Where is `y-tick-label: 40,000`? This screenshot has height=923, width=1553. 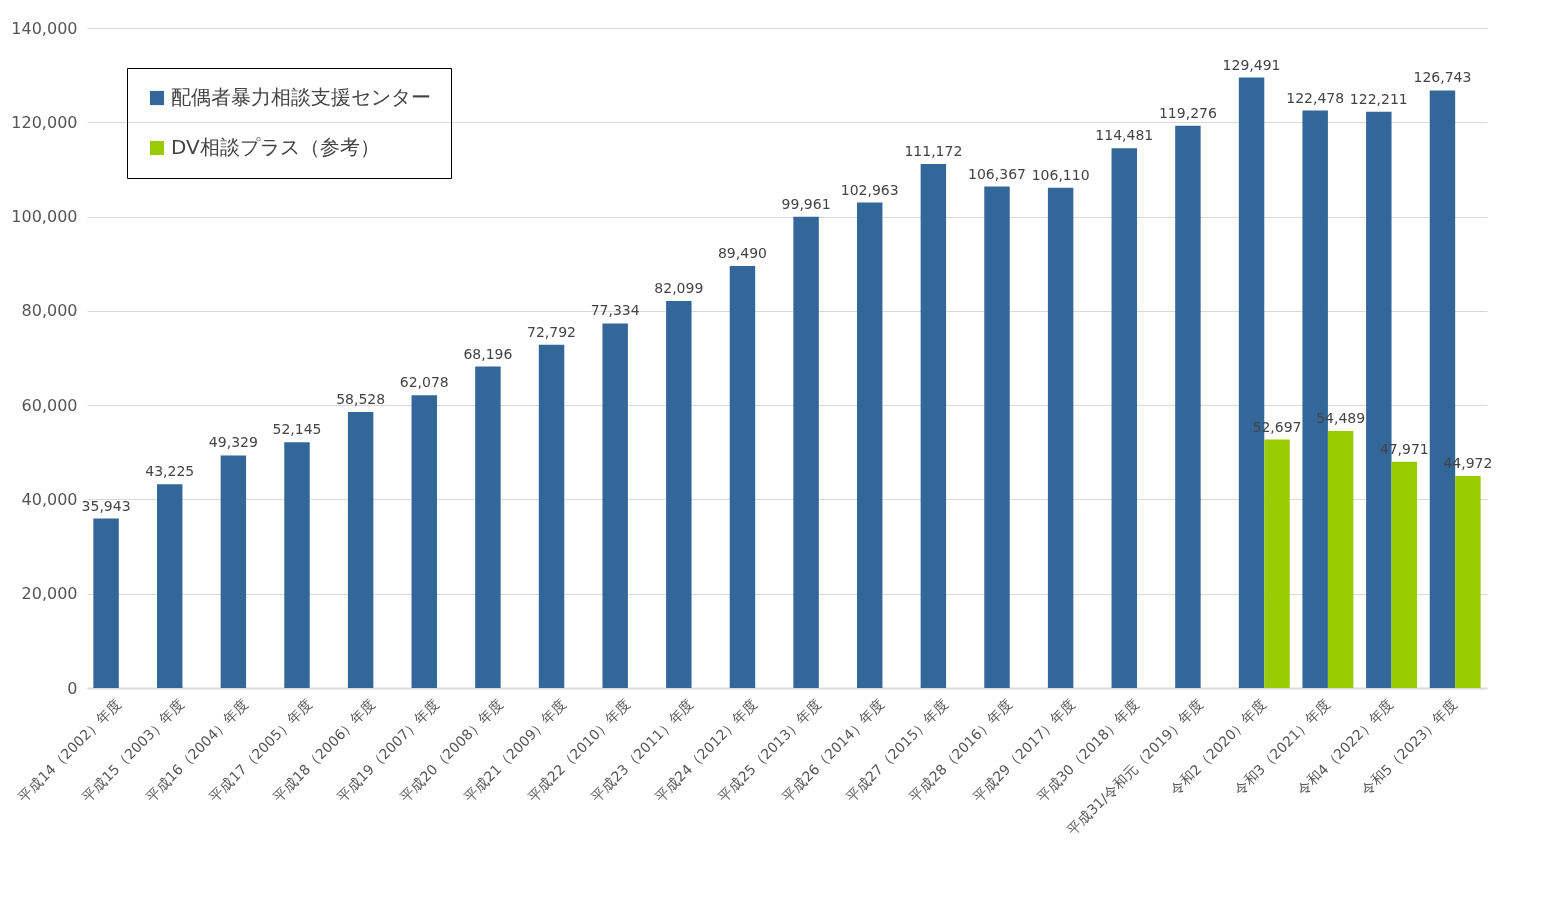
y-tick-label: 40,000 is located at coordinates (49, 499).